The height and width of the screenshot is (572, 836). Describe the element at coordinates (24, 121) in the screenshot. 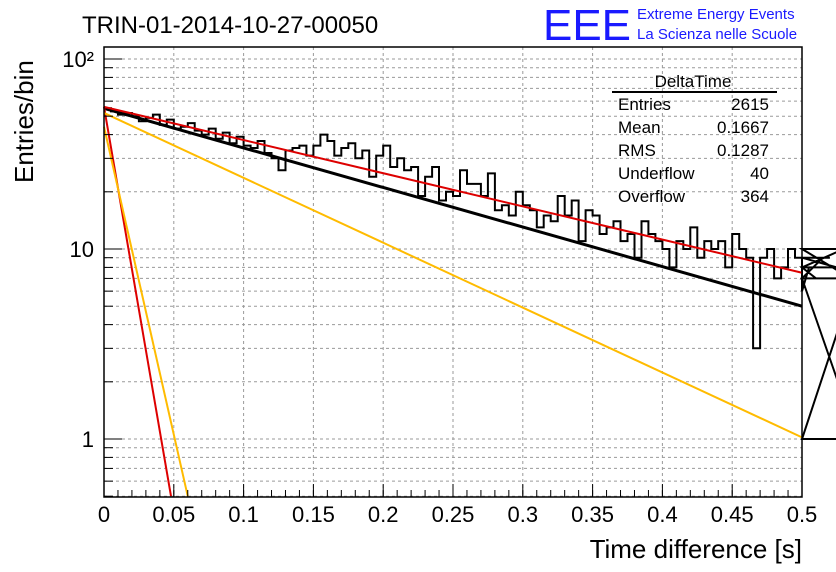

I see `y-axis-label: Entries/bin` at that location.